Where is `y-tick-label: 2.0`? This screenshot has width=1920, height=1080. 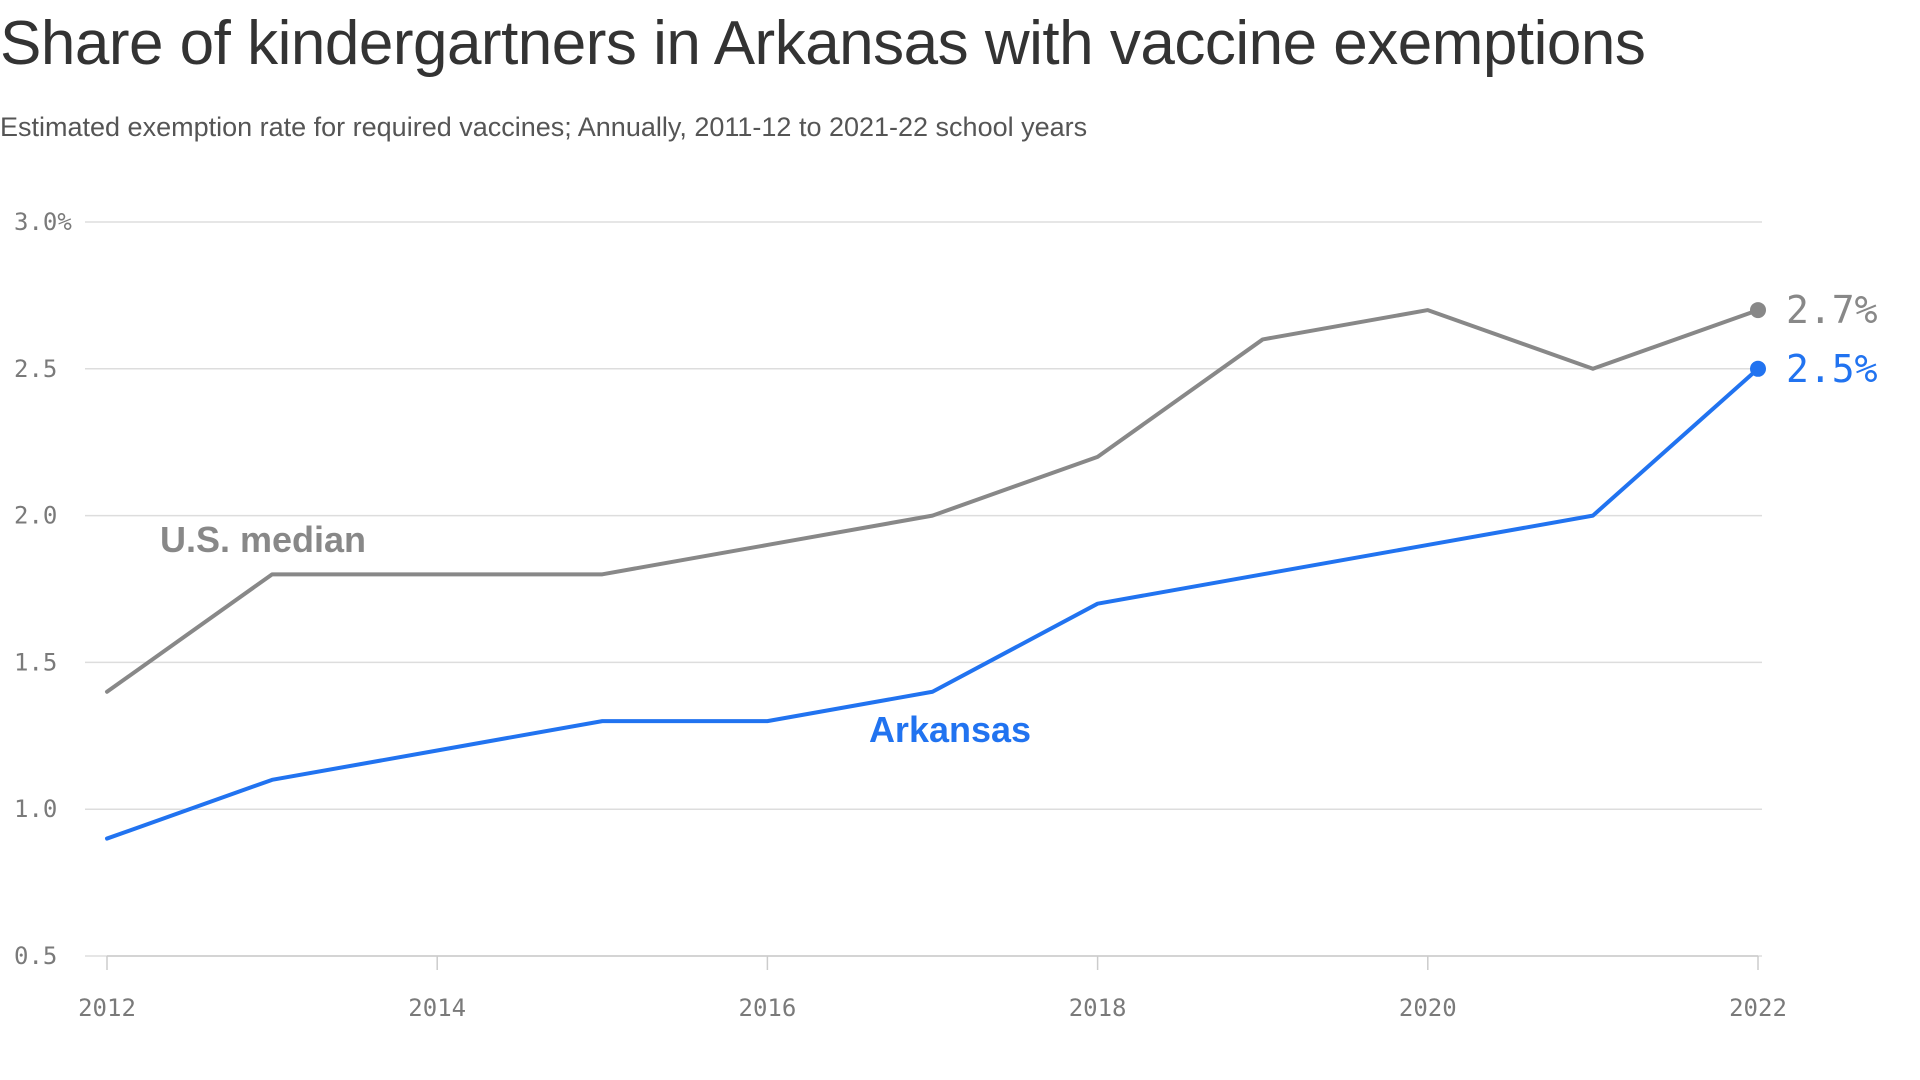 y-tick-label: 2.0 is located at coordinates (35, 516).